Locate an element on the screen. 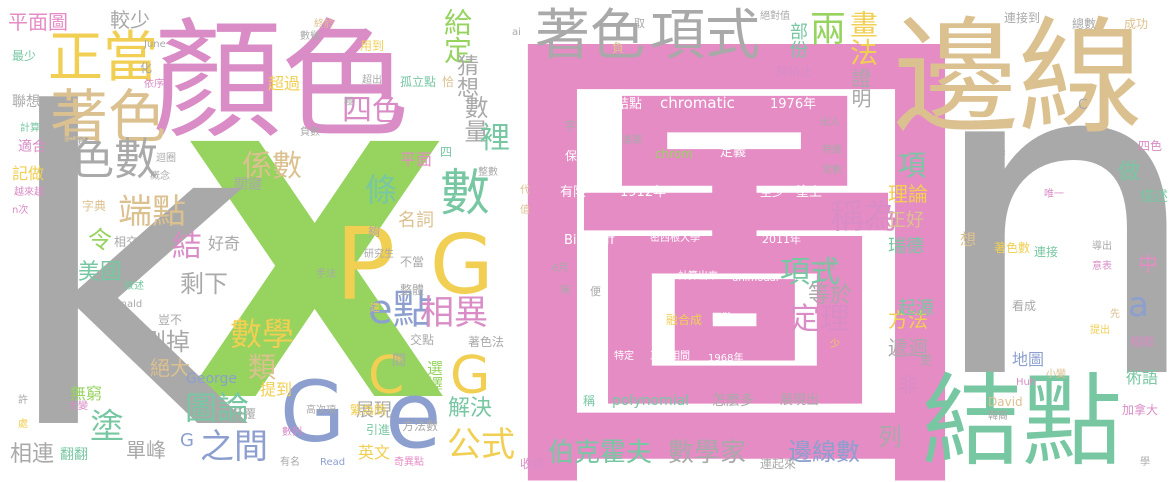 Image resolution: width=1175 pixels, height=482 pixels. word: 之間 is located at coordinates (234, 447).